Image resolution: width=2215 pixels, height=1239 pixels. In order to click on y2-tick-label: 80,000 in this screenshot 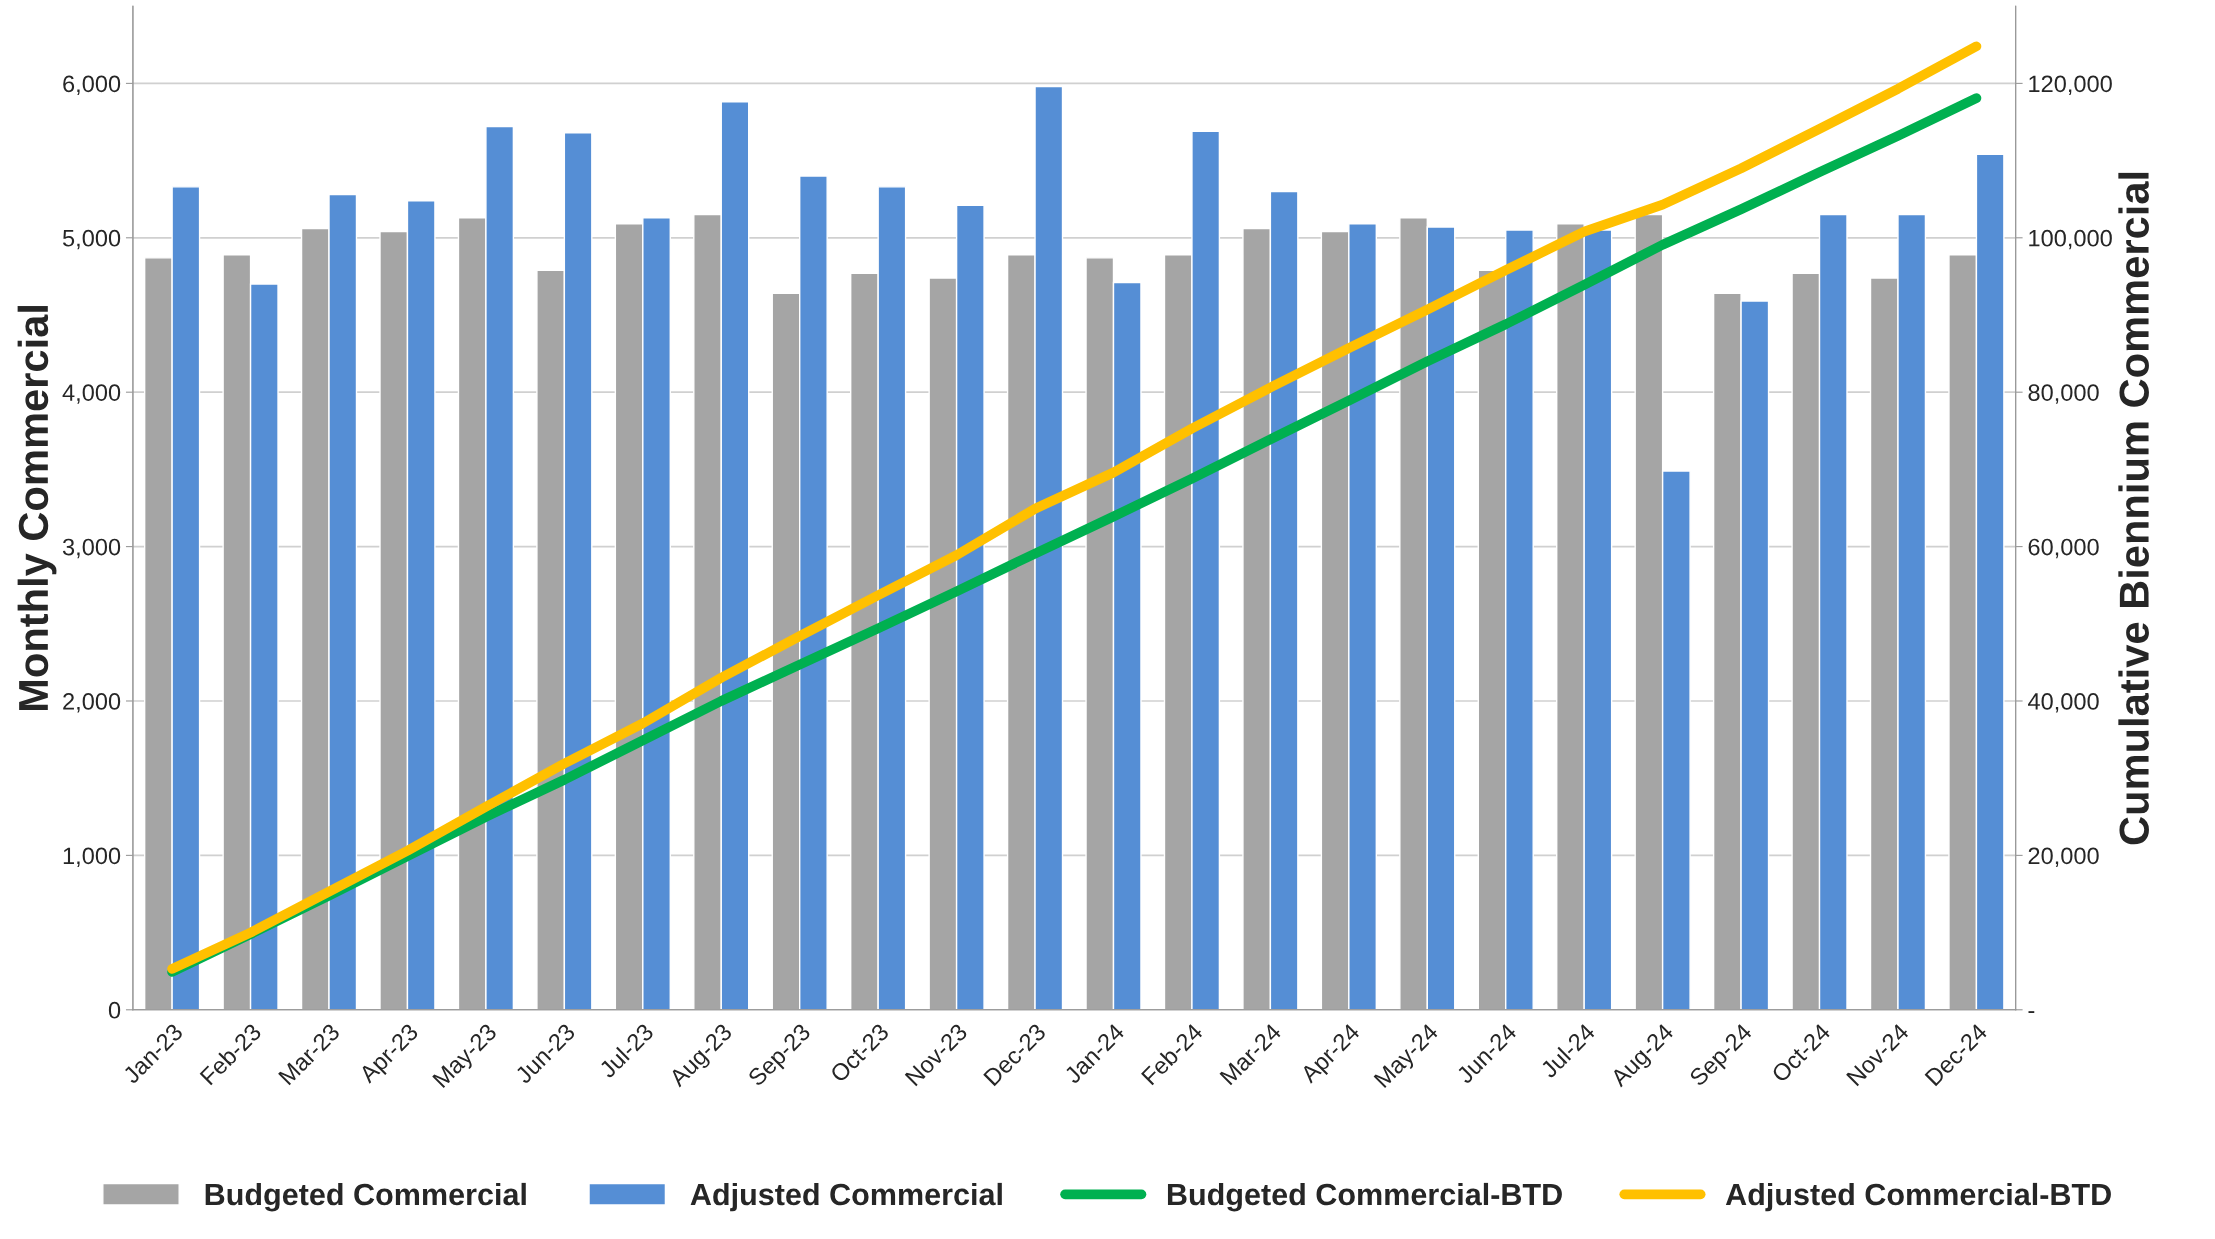, I will do `click(2063, 394)`.